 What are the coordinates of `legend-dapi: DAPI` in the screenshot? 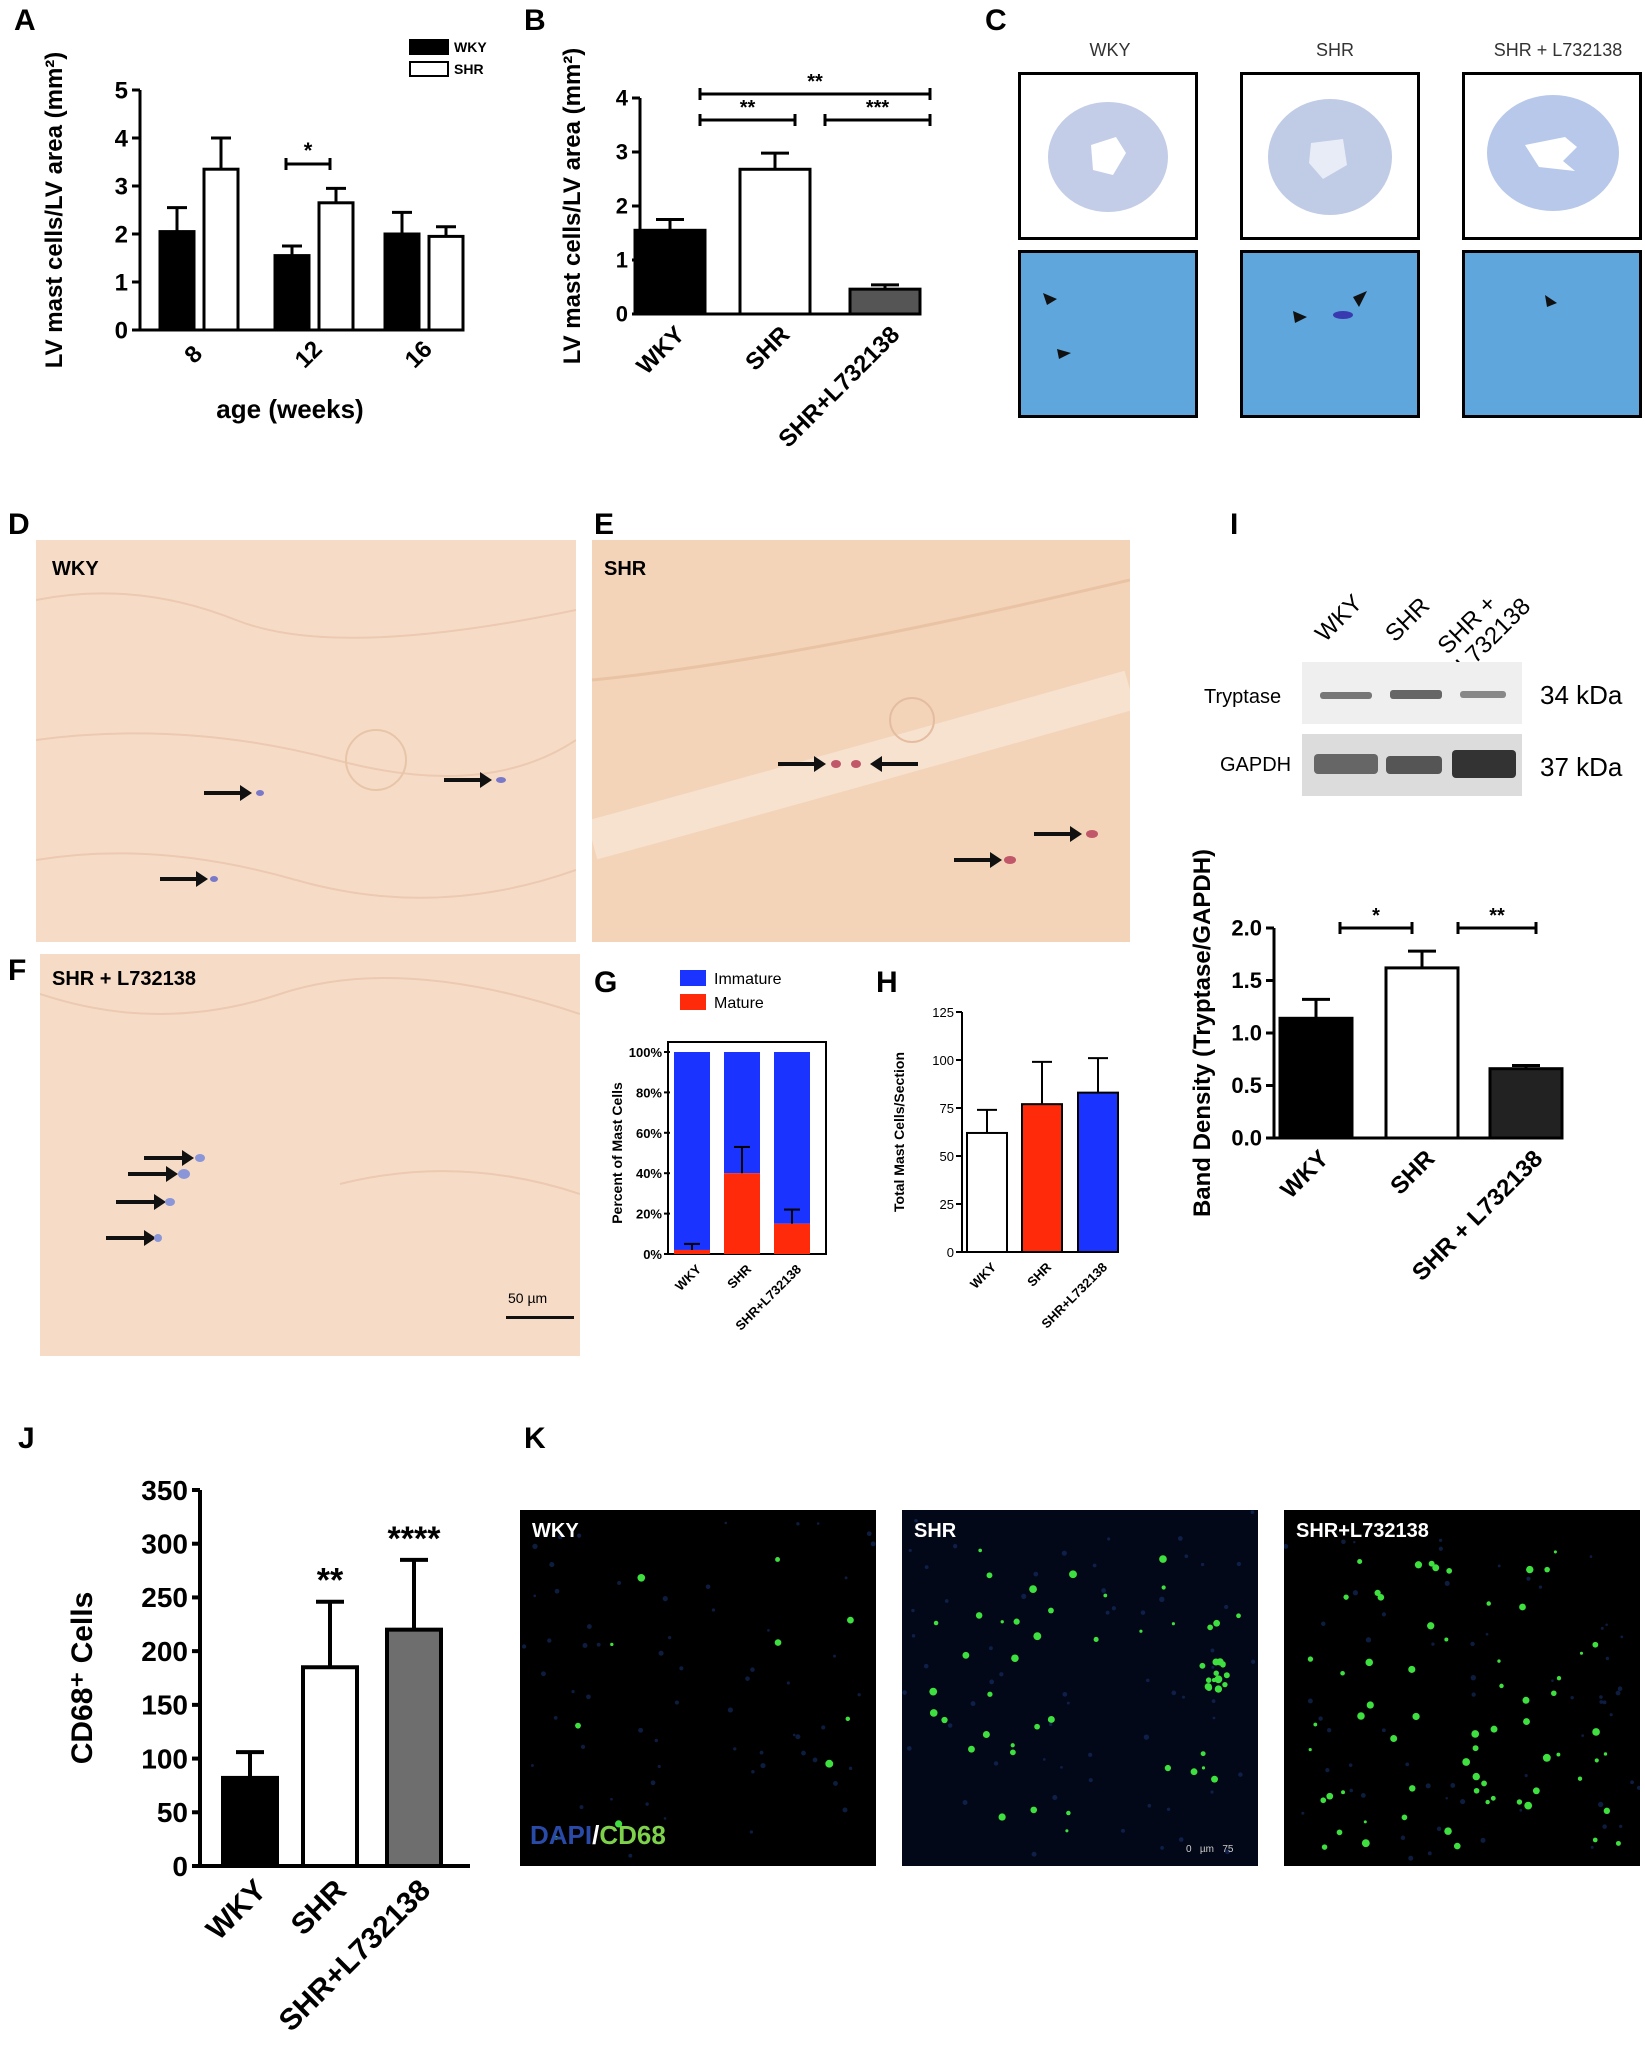 It's located at (561, 1835).